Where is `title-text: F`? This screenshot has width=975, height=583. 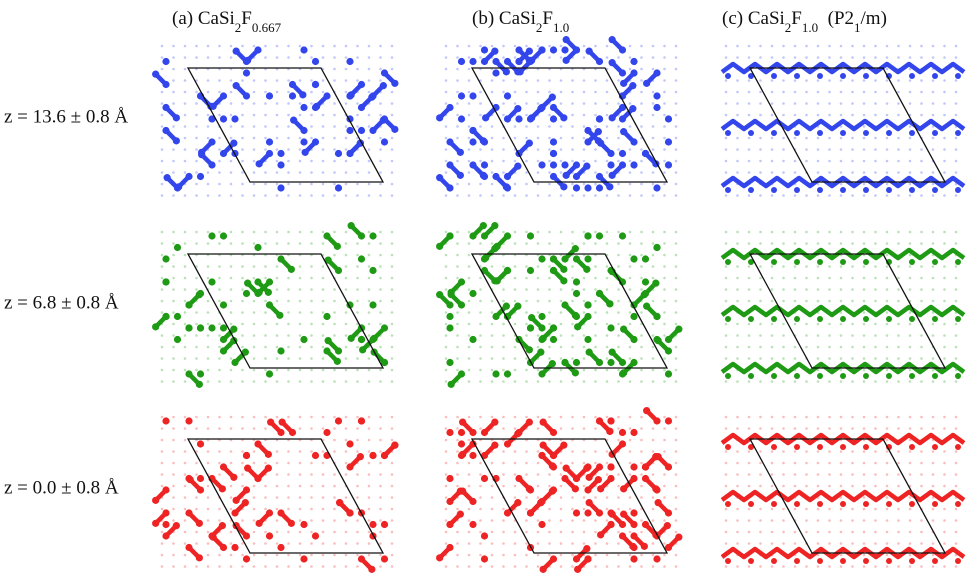
title-text: F is located at coordinates (796, 18).